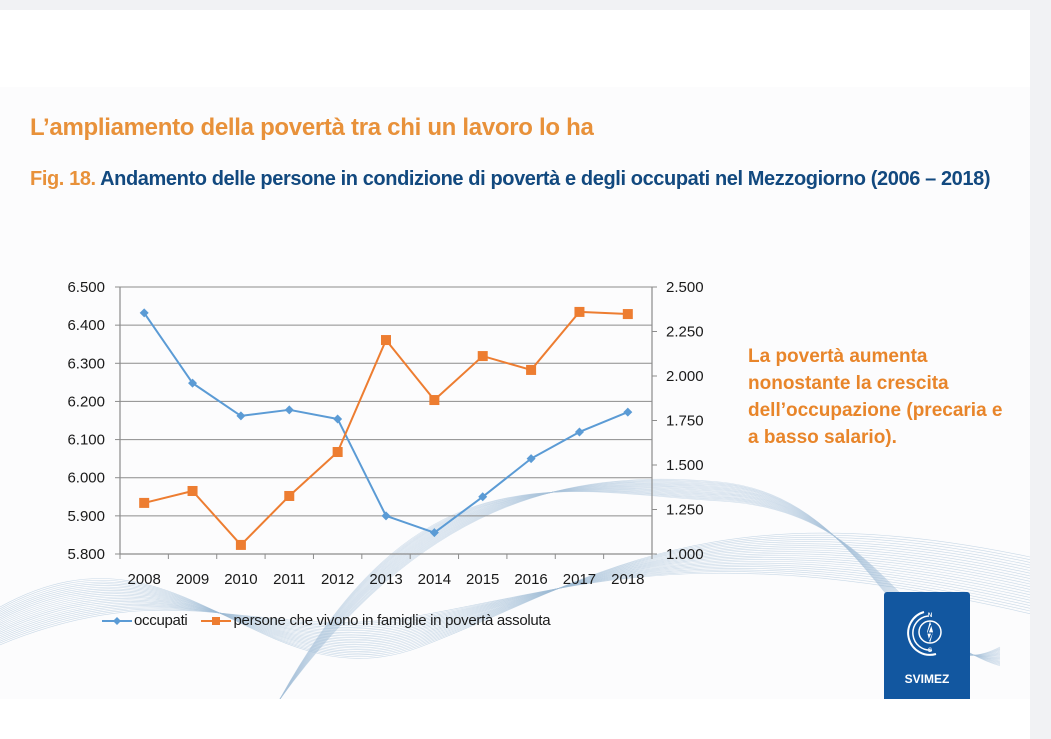  I want to click on y-left-tick-label: 6.200, so click(86, 401).